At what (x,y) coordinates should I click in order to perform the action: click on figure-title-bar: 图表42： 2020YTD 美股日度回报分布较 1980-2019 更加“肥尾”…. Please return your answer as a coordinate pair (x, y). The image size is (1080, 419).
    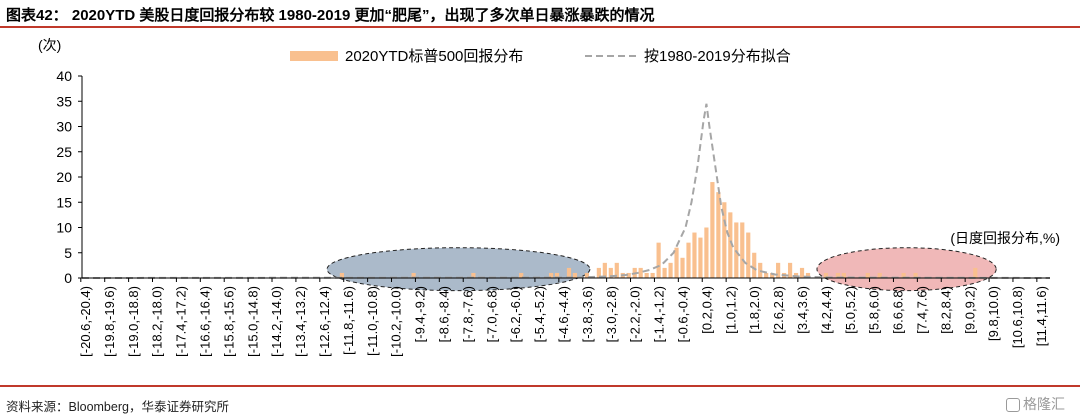
    Looking at the image, I should click on (540, 13).